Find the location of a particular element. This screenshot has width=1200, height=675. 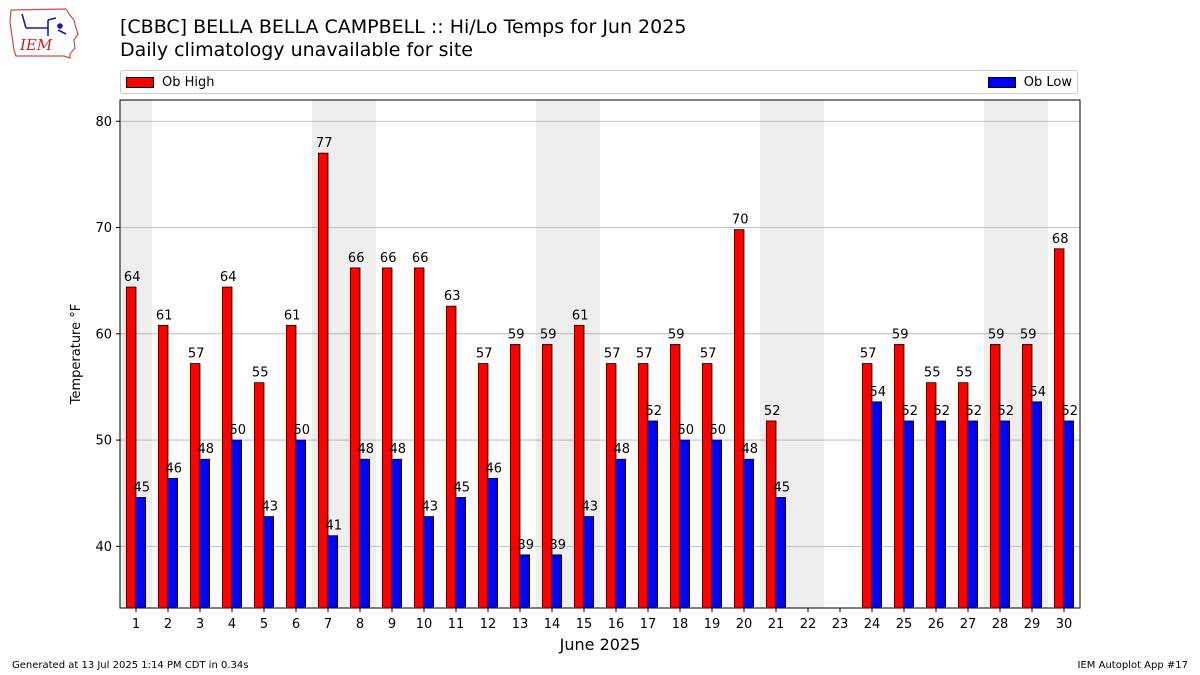

weather-station-icon is located at coordinates (44, 24).